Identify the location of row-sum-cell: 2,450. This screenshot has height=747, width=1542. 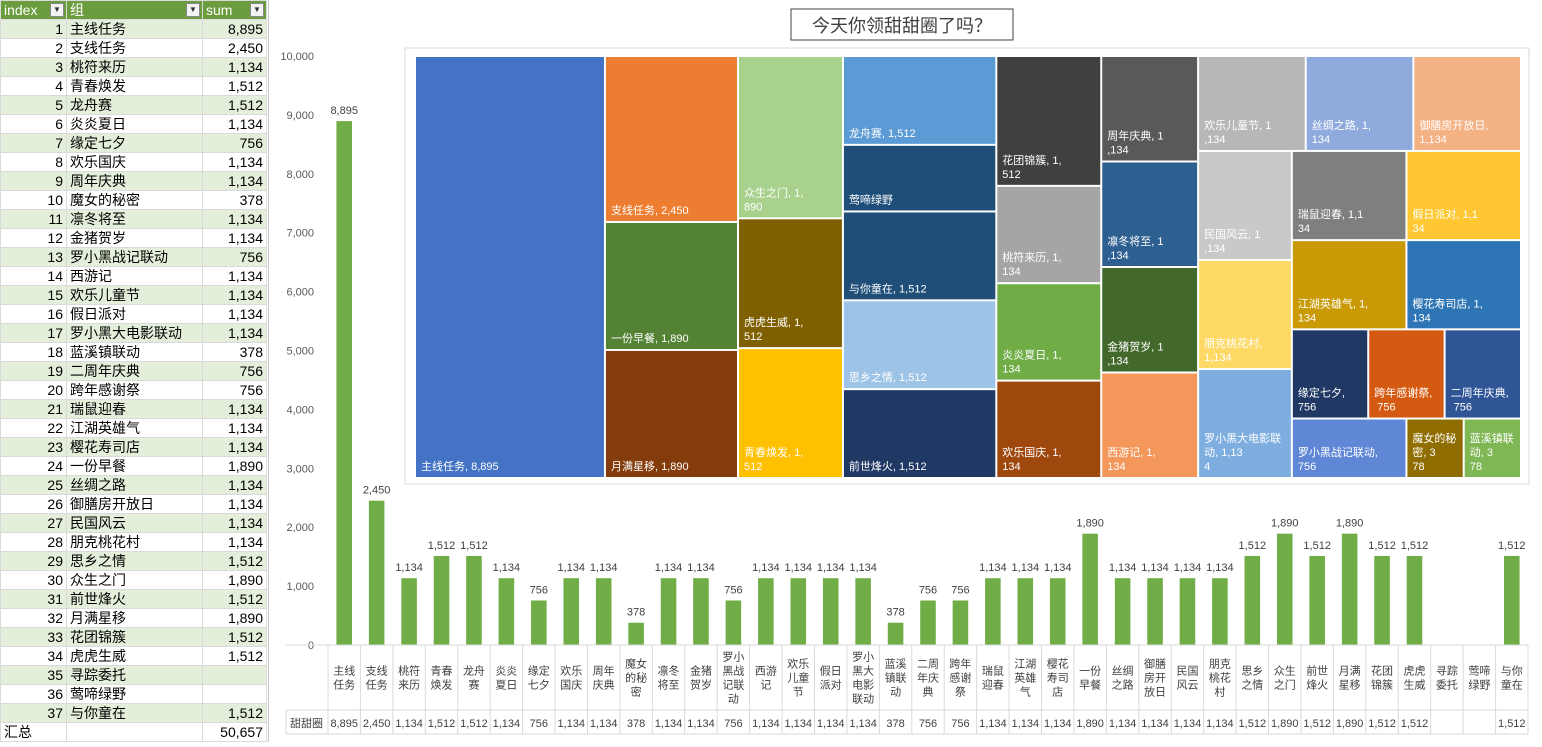
(234, 48).